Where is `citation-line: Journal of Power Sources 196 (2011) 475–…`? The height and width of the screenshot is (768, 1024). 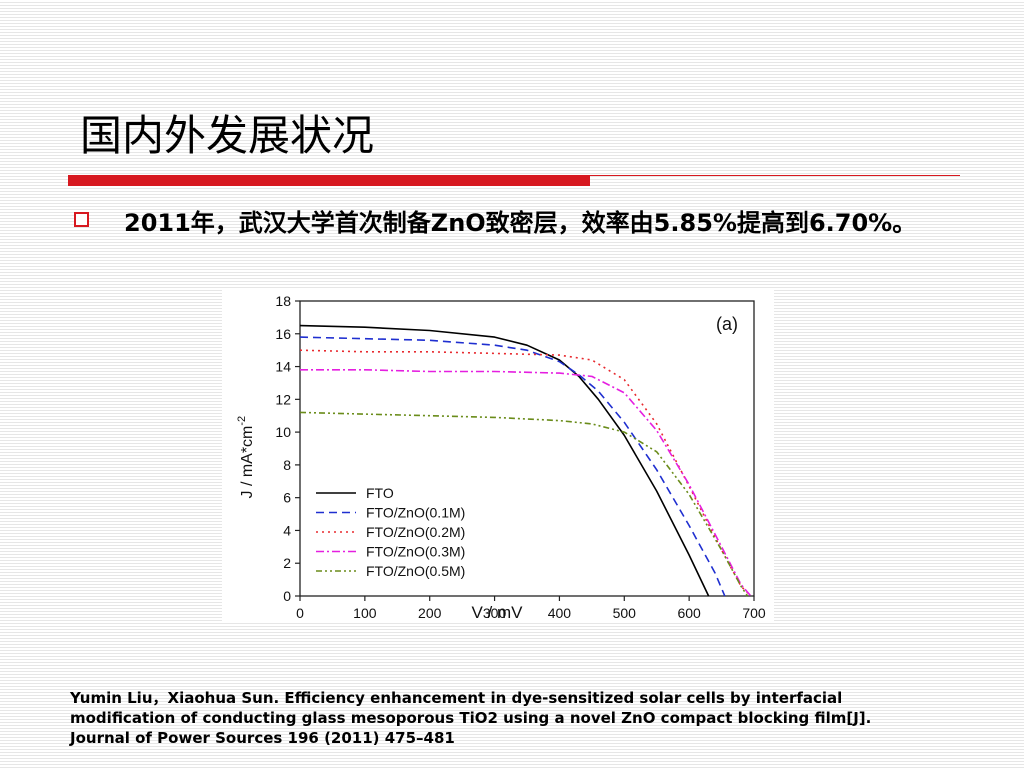
citation-line: Journal of Power Sources 196 (2011) 475–… is located at coordinates (262, 738).